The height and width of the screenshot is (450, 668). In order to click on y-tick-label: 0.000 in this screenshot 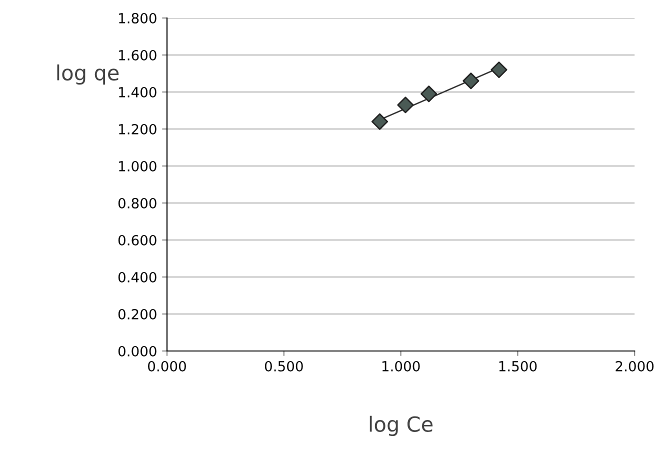, I will do `click(137, 351)`.